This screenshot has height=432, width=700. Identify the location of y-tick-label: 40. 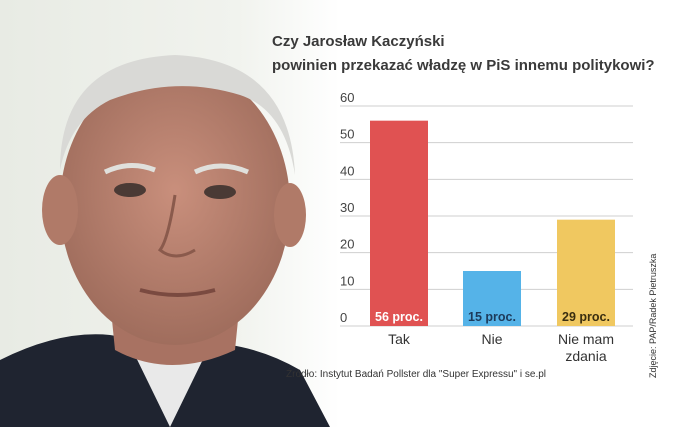
(347, 170).